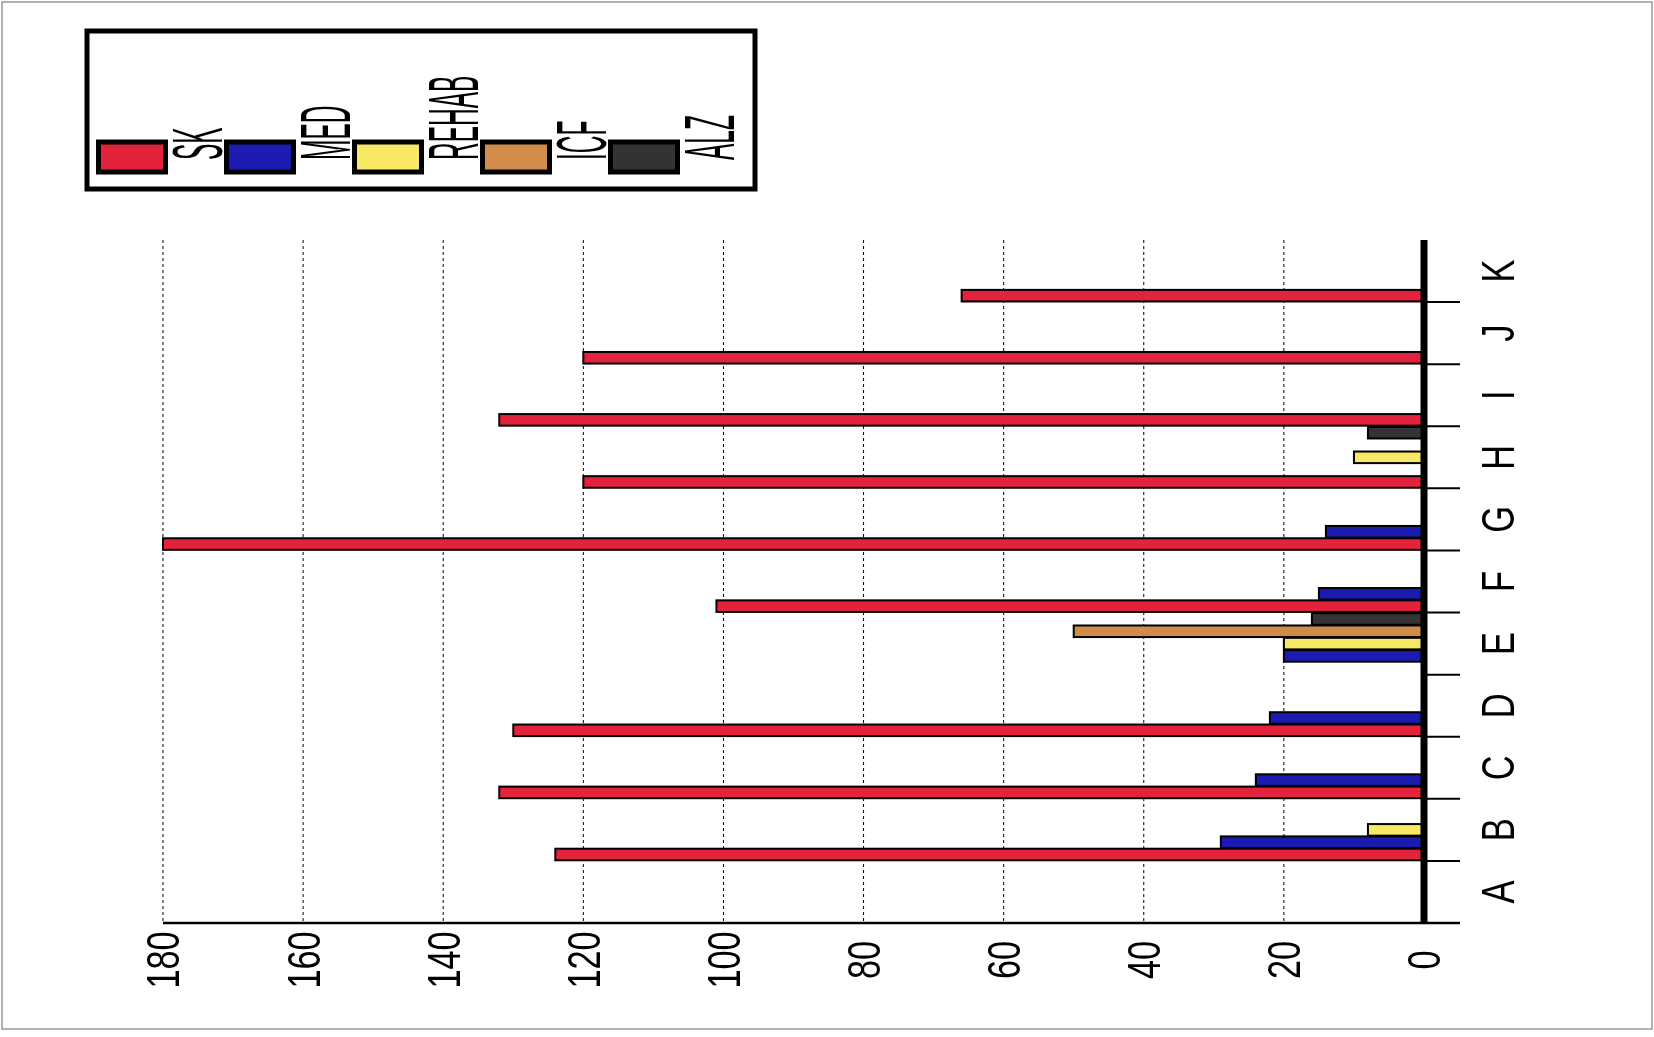 The height and width of the screenshot is (1037, 1654). What do you see at coordinates (1004, 960) in the screenshot?
I see `x-tick-label: 60` at bounding box center [1004, 960].